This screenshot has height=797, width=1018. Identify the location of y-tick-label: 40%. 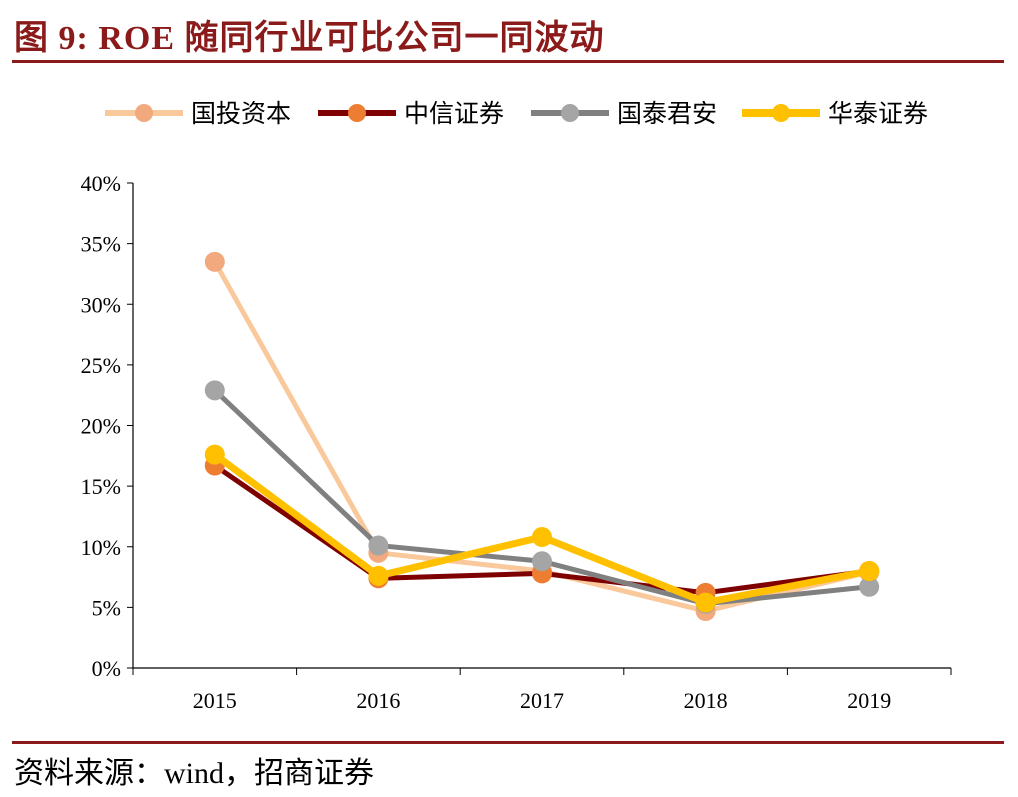
(101, 183).